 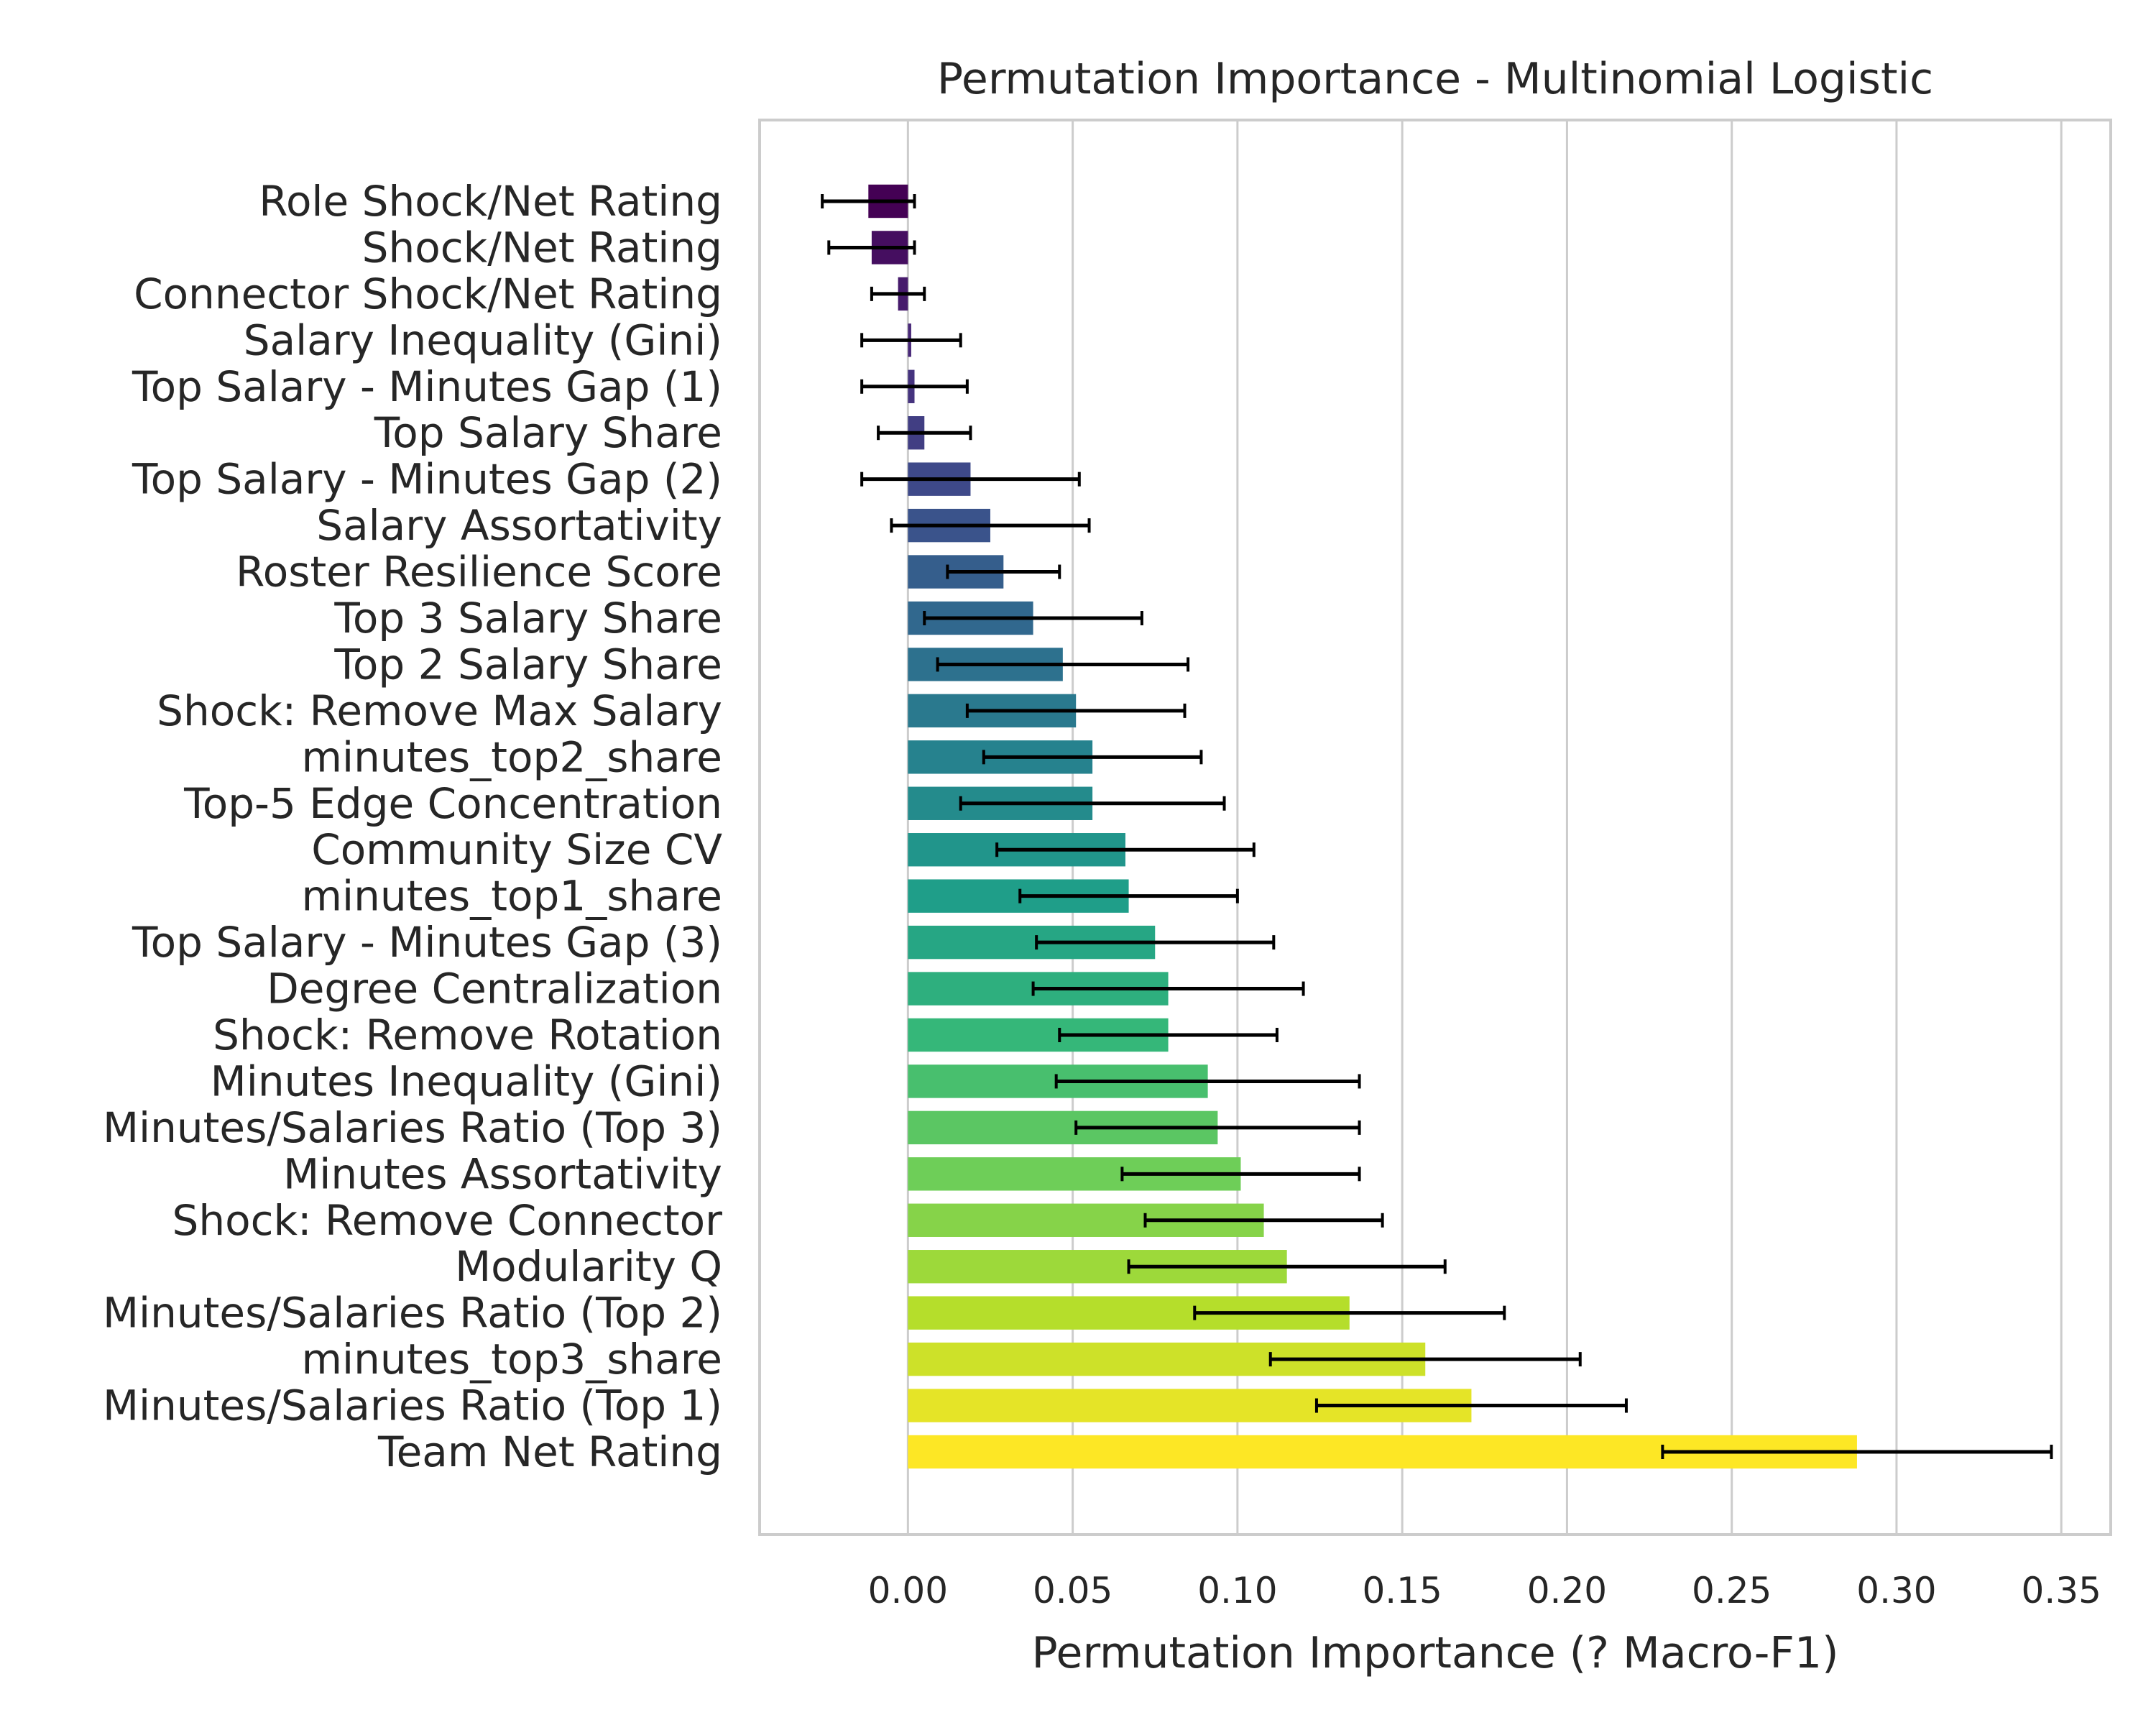 What do you see at coordinates (512, 896) in the screenshot?
I see `y-tick-label: minutes_top1_share` at bounding box center [512, 896].